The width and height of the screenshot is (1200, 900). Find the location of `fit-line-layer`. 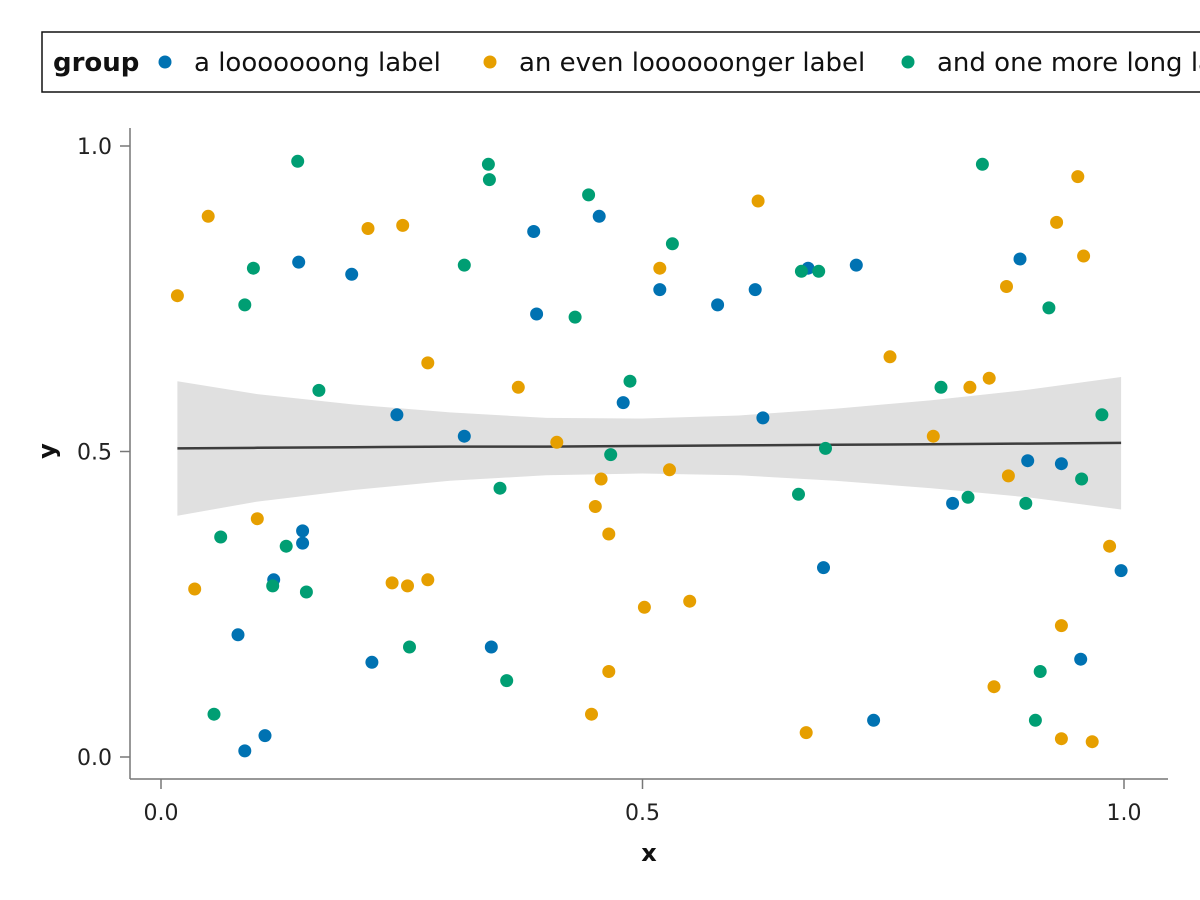

fit-line-layer is located at coordinates (649, 445).